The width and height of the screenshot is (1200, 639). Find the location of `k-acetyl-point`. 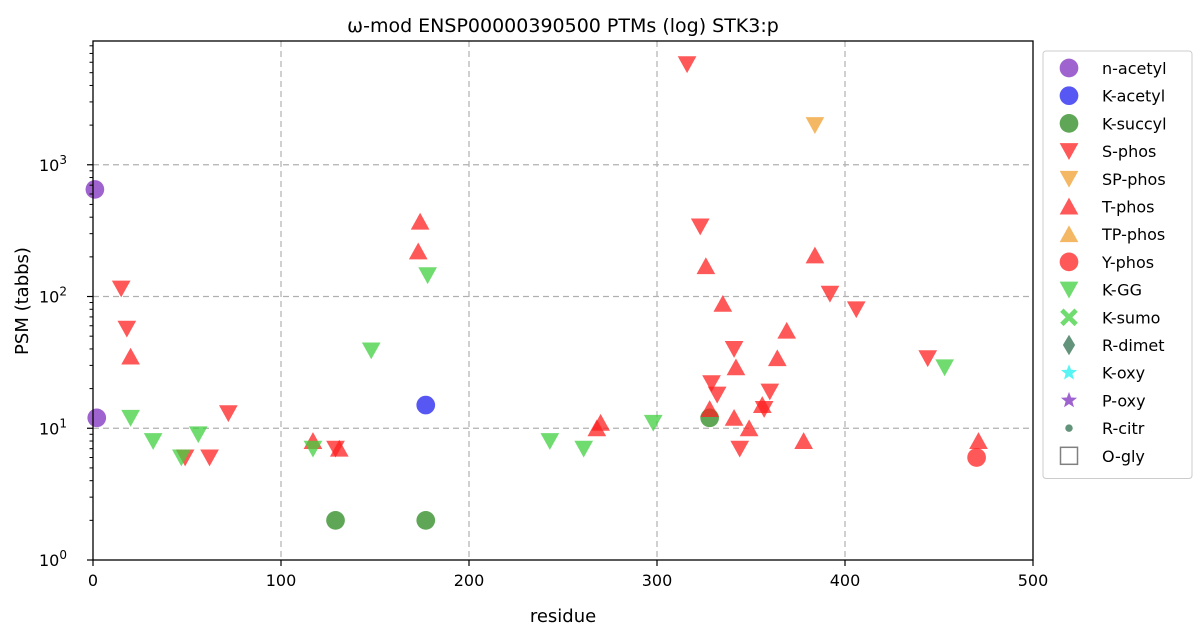

k-acetyl-point is located at coordinates (426, 405).